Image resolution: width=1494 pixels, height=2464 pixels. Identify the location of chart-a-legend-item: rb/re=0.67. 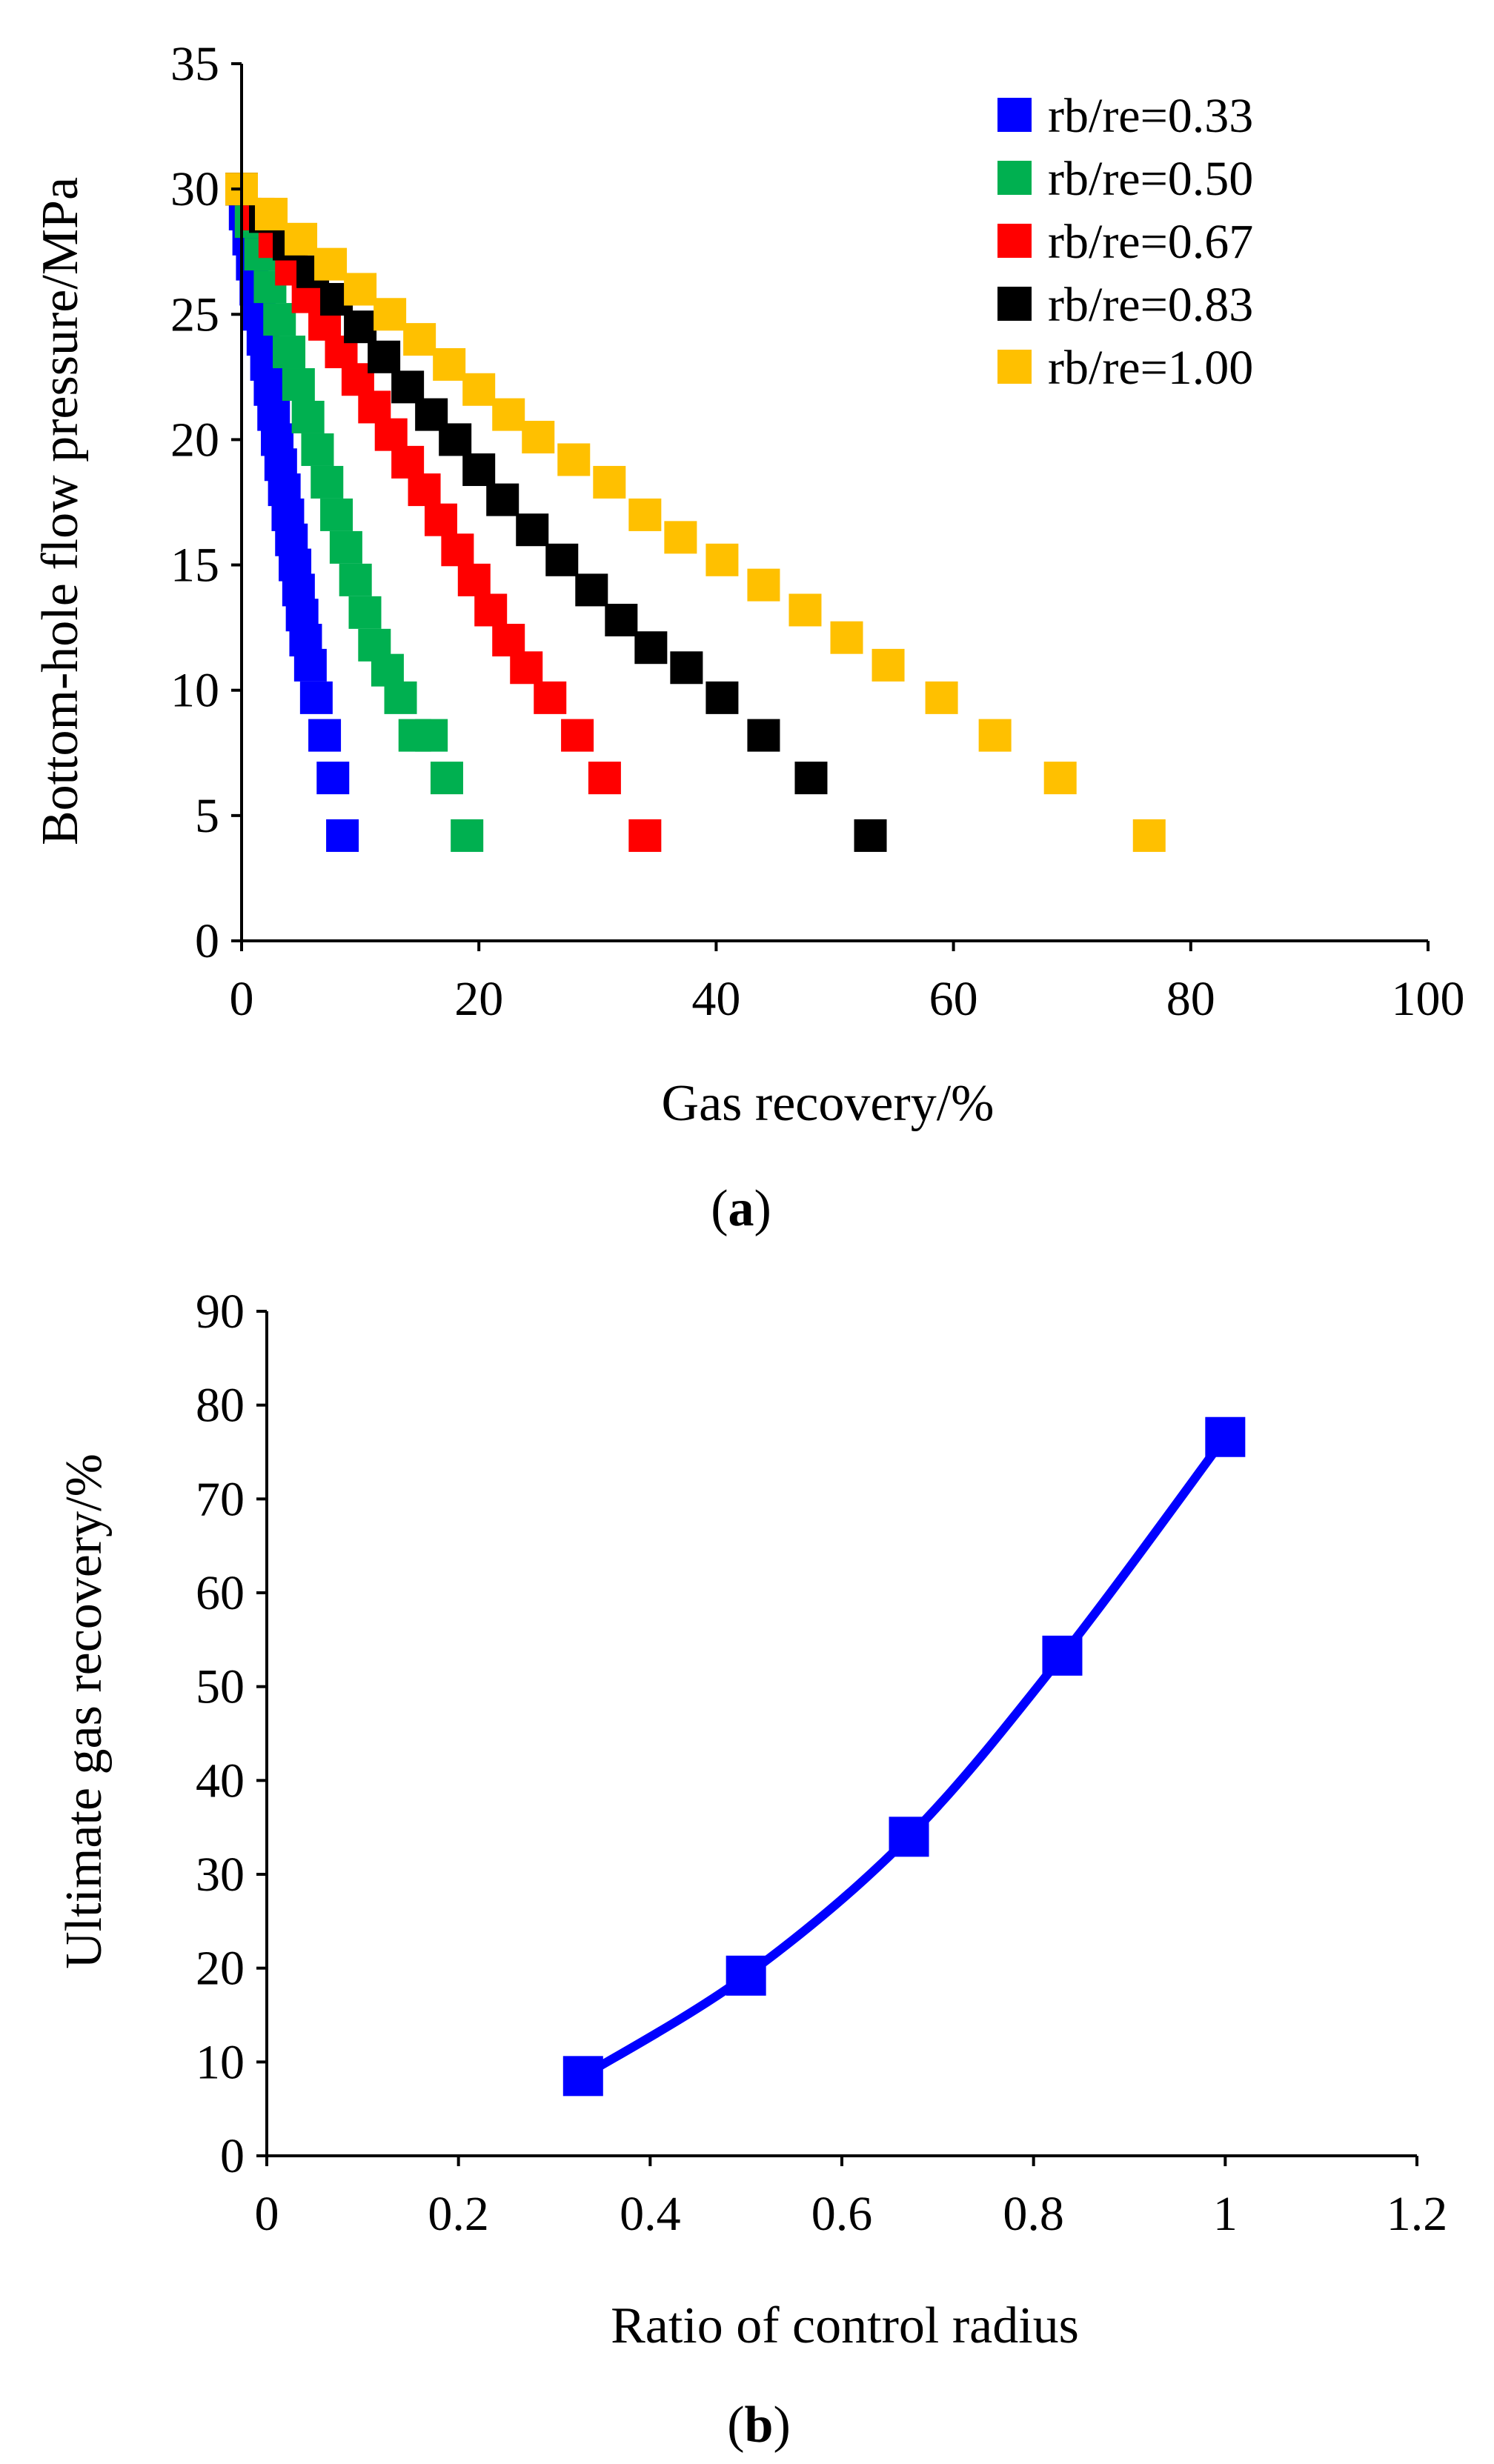
(1125, 242).